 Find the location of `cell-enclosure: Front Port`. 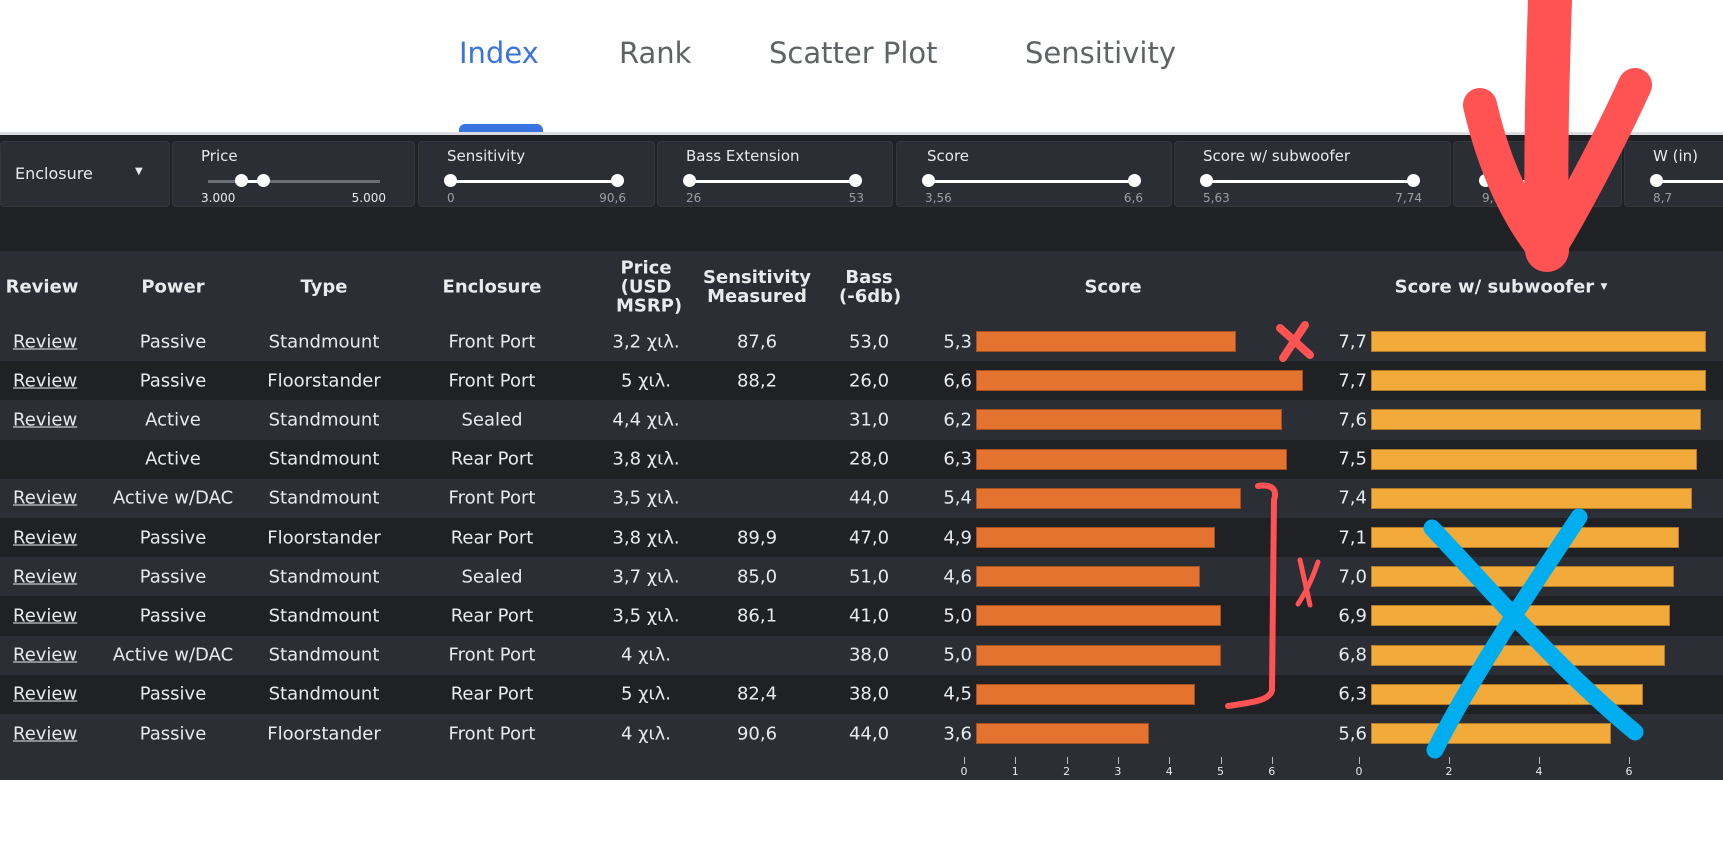

cell-enclosure: Front Port is located at coordinates (492, 734).